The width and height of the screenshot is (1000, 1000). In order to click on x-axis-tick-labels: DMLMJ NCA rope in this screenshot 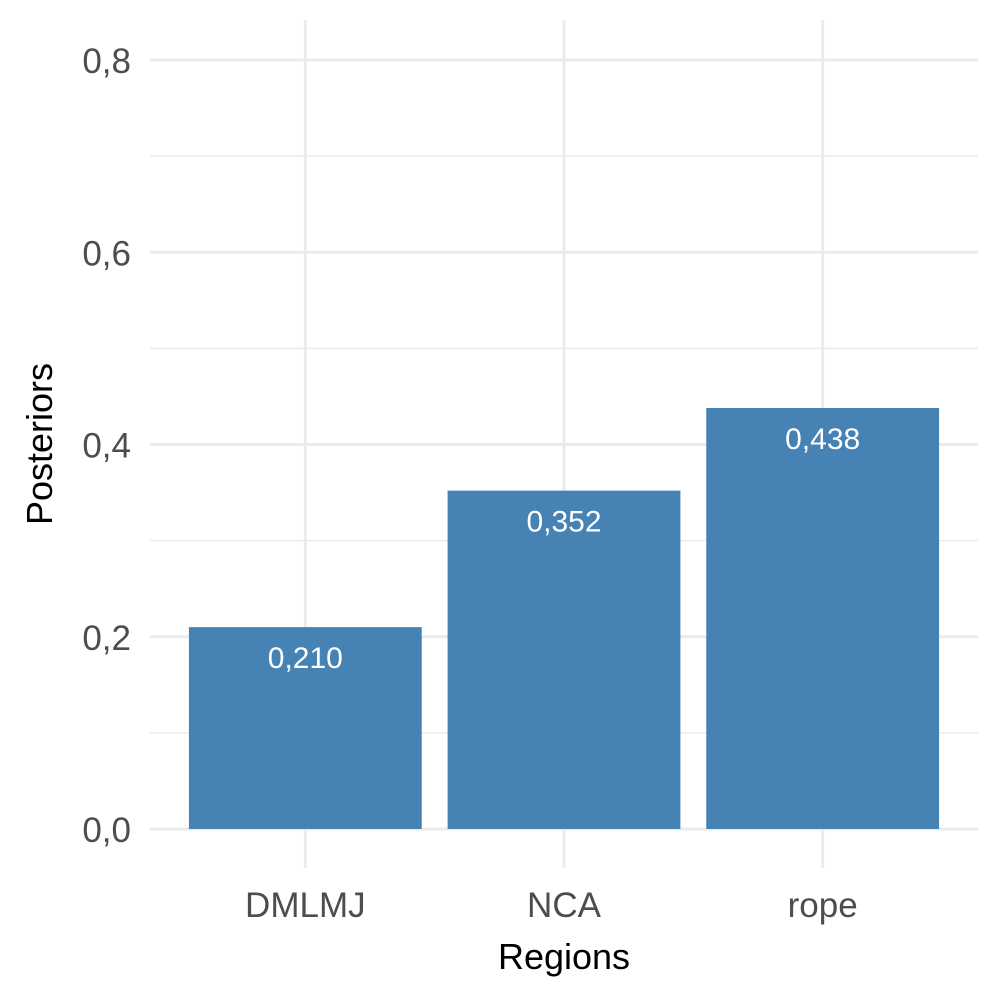, I will do `click(551, 905)`.